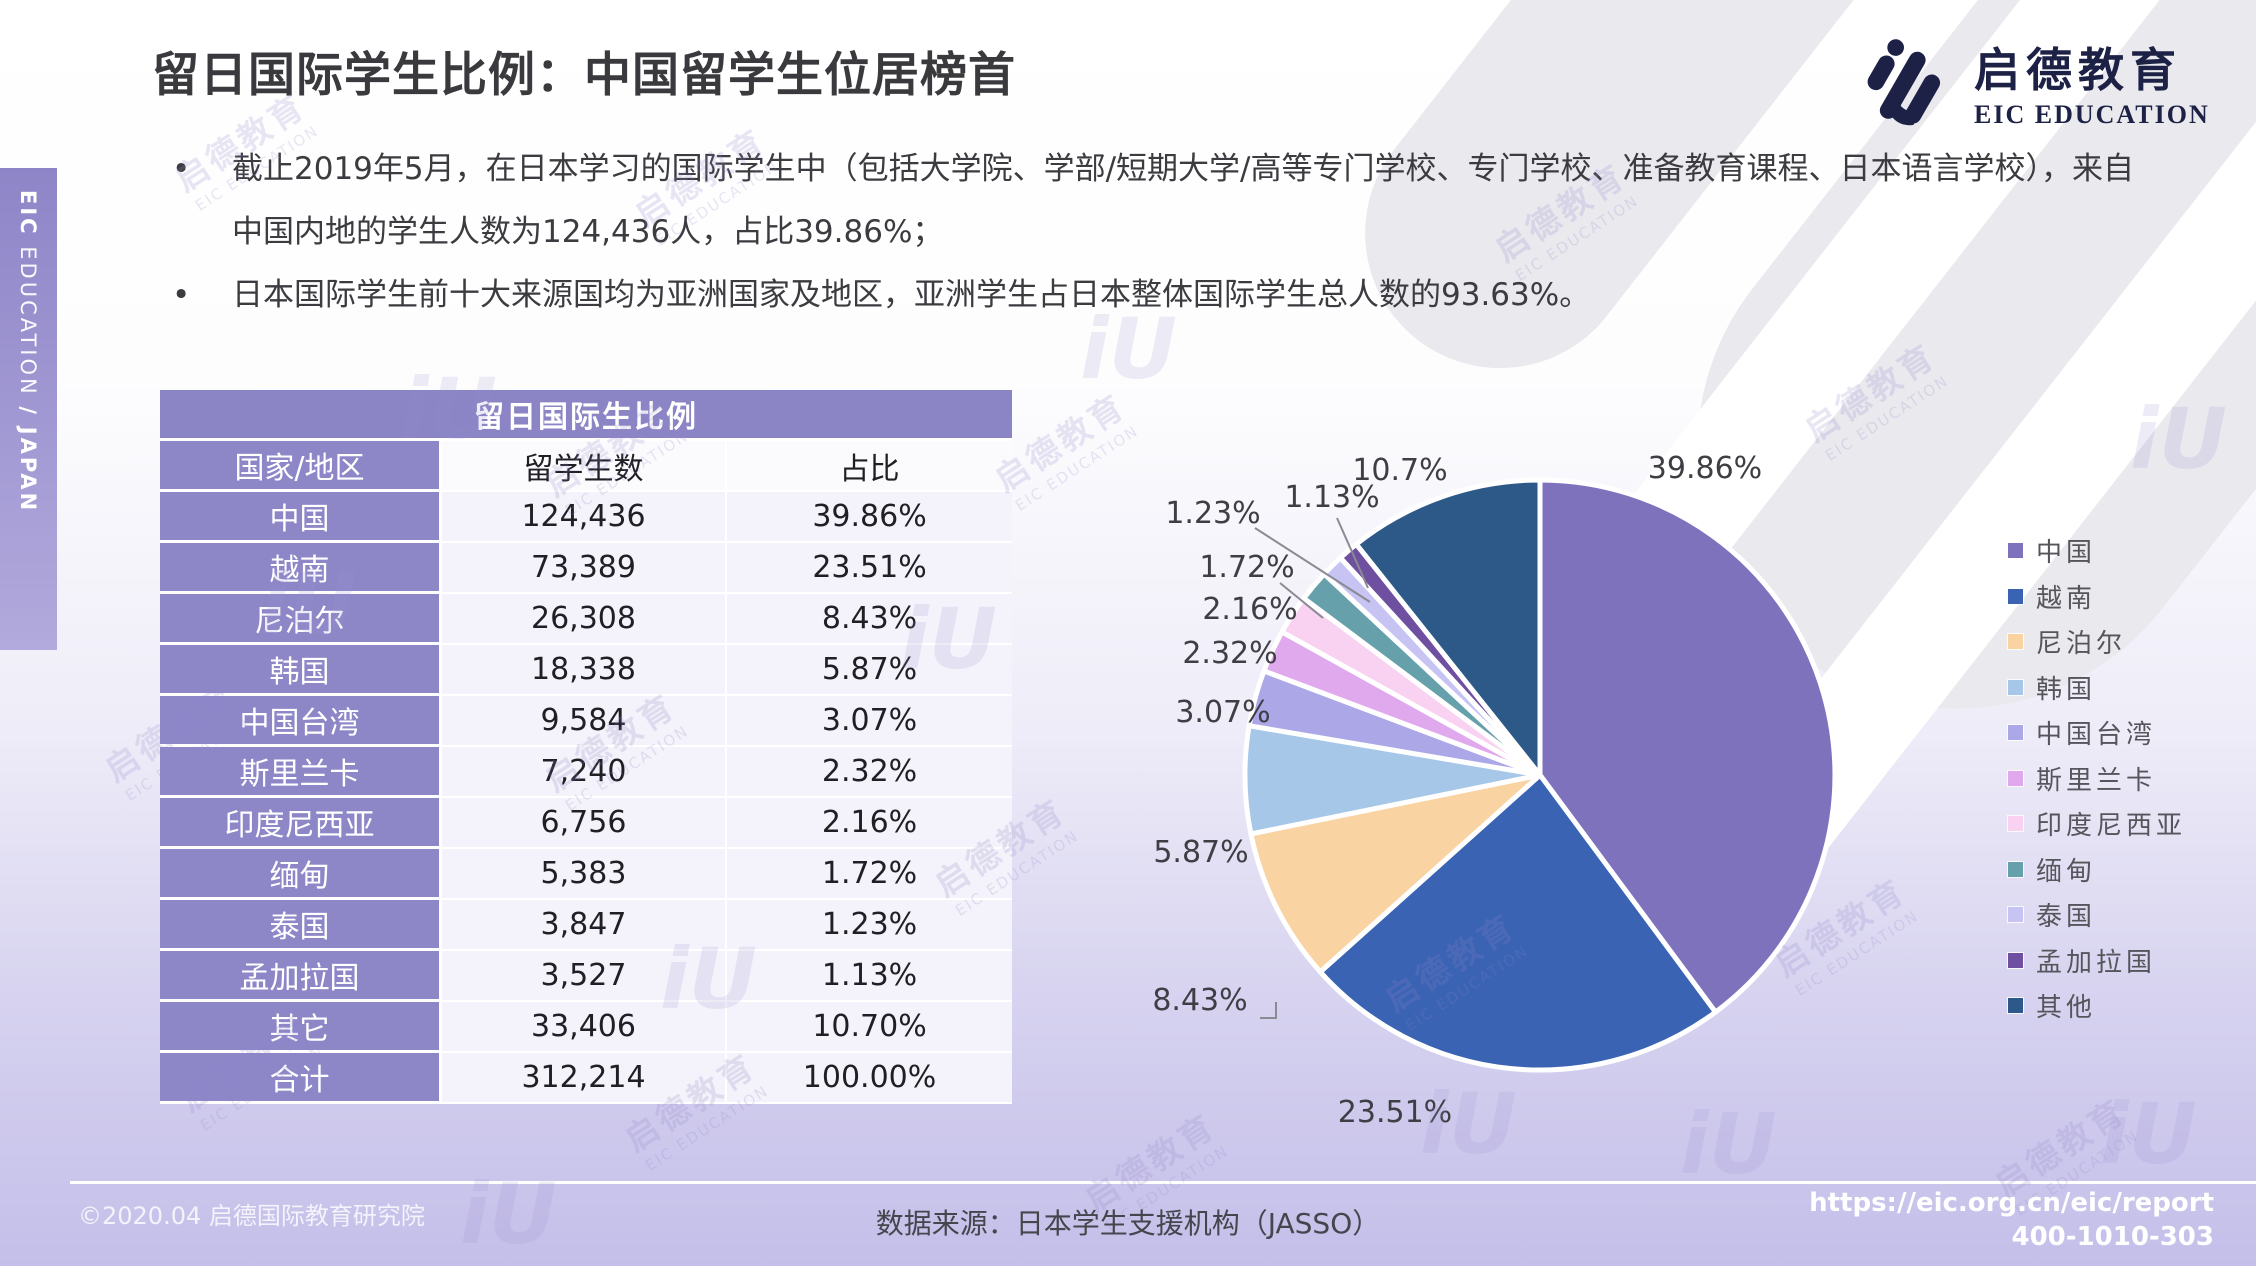 The image size is (2256, 1266). Describe the element at coordinates (869, 670) in the screenshot. I see `row-percent: 5.87%` at that location.